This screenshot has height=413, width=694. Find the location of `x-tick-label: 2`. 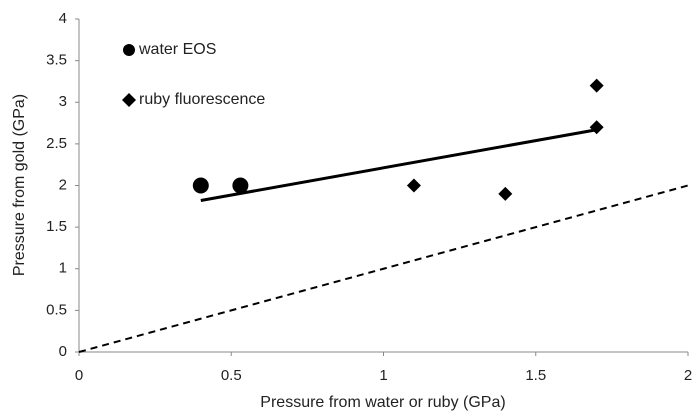

x-tick-label: 2 is located at coordinates (688, 375).